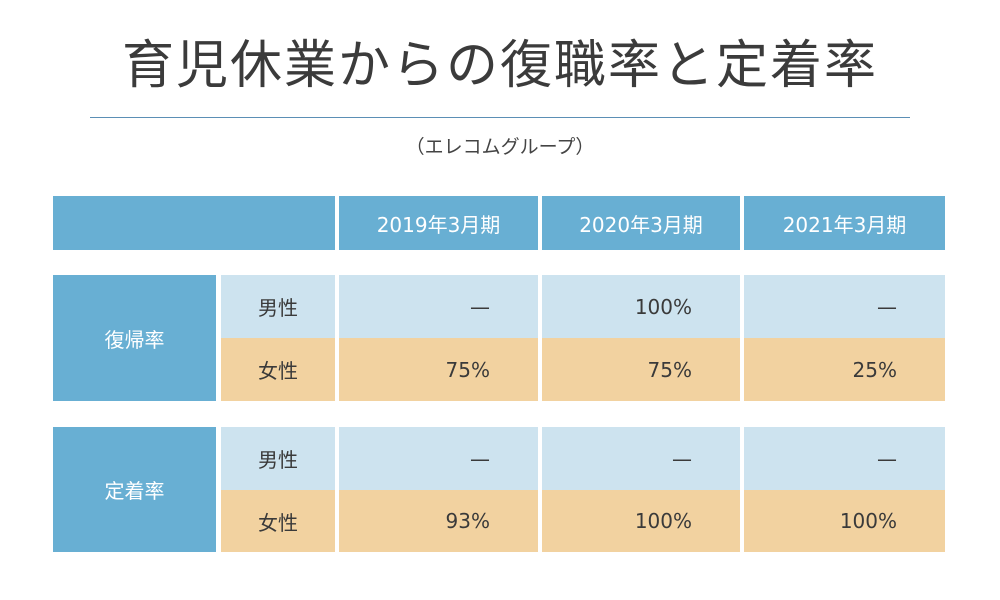 Image resolution: width=1000 pixels, height=600 pixels. What do you see at coordinates (500, 117) in the screenshot?
I see `title-divider` at bounding box center [500, 117].